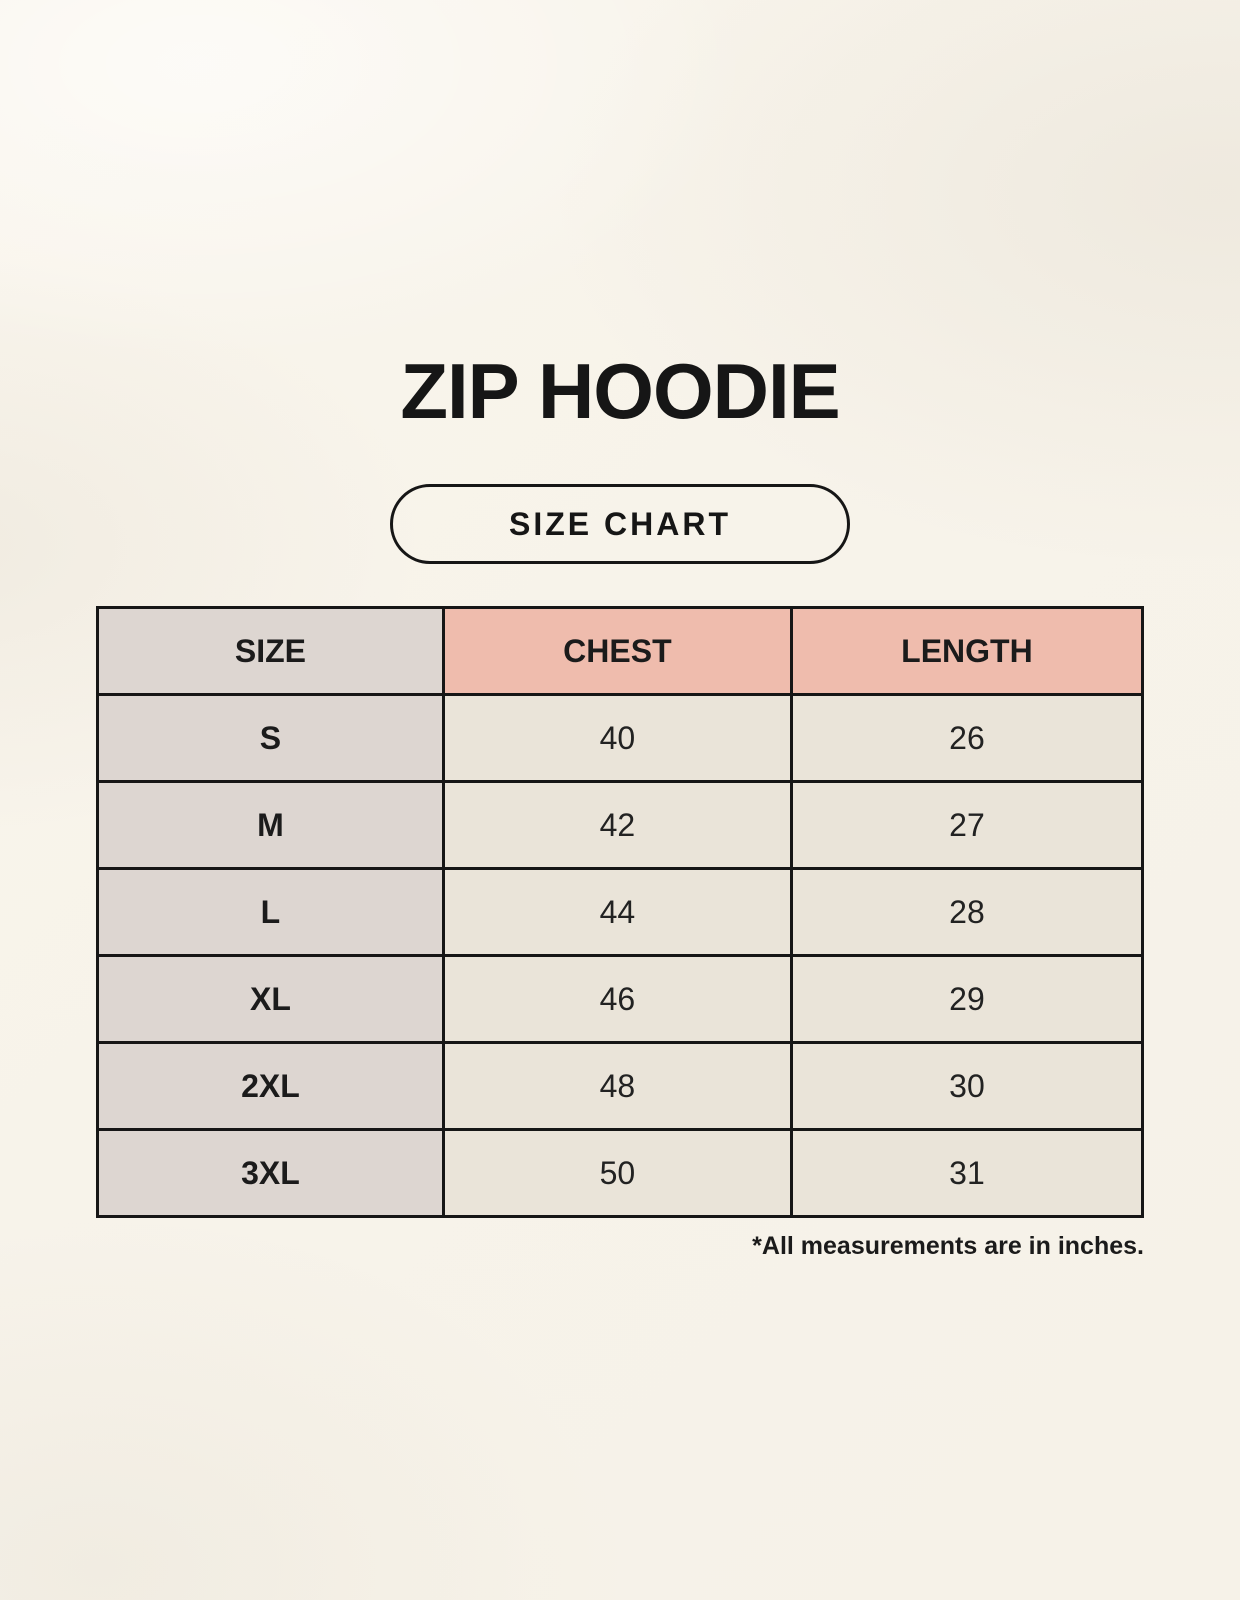  What do you see at coordinates (620, 391) in the screenshot?
I see `page-title: ZIP HOODIE` at bounding box center [620, 391].